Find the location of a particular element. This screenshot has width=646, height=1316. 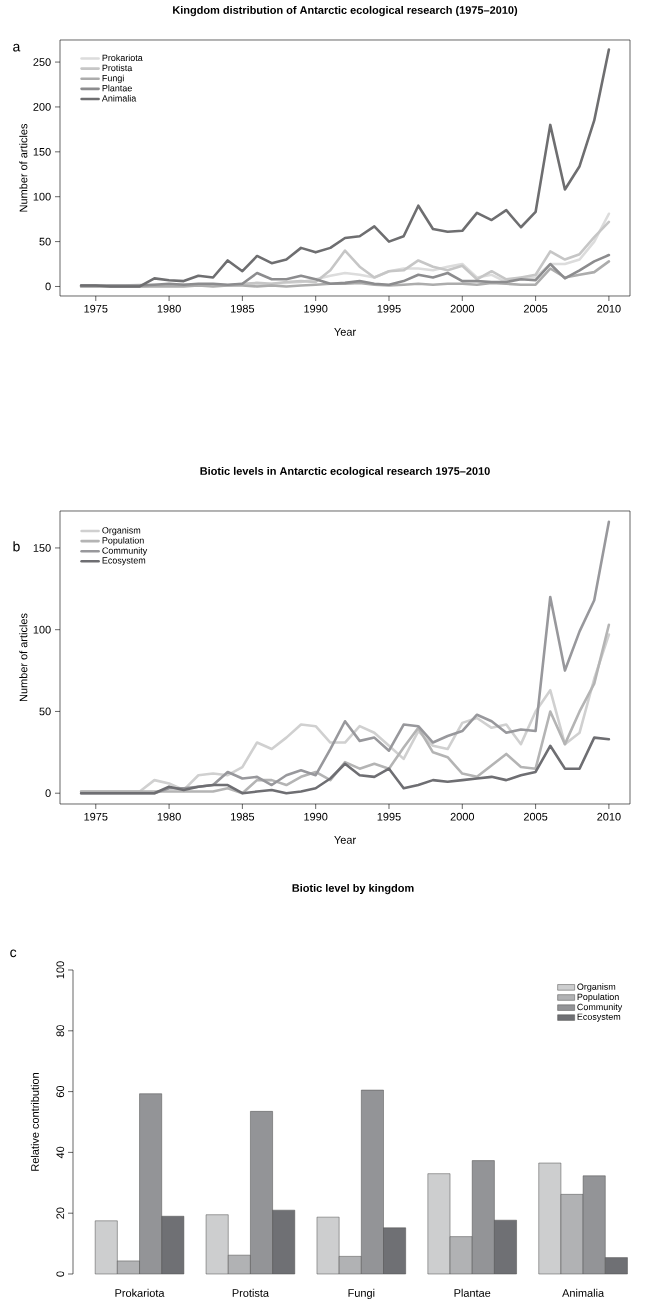

x-tick-label: Plantae is located at coordinates (472, 1292).